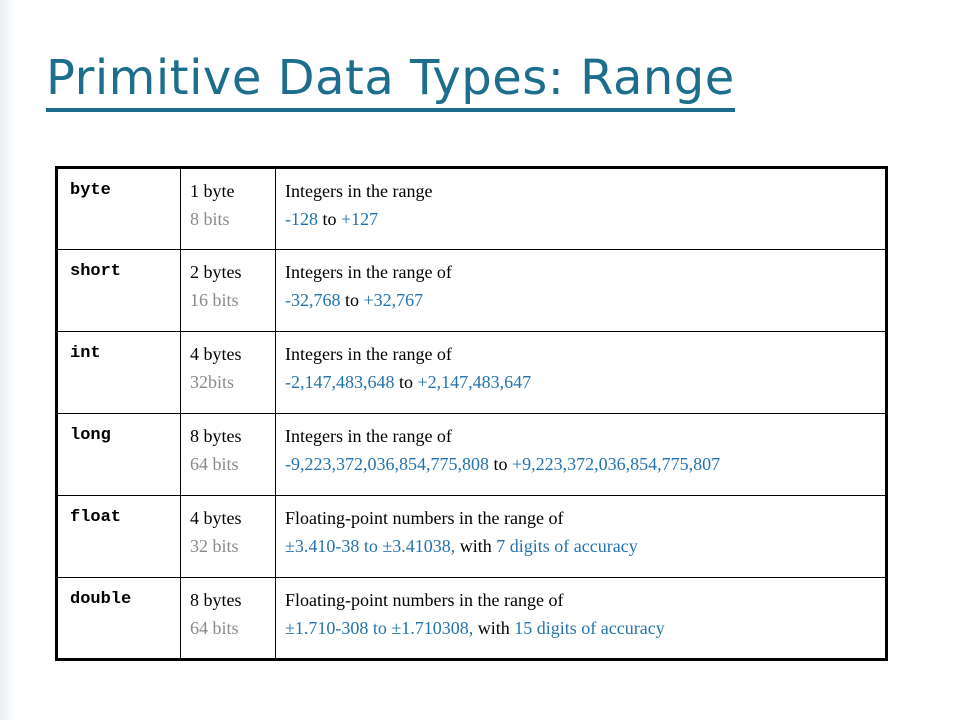  Describe the element at coordinates (118, 290) in the screenshot. I see `type-name-cell: short` at that location.